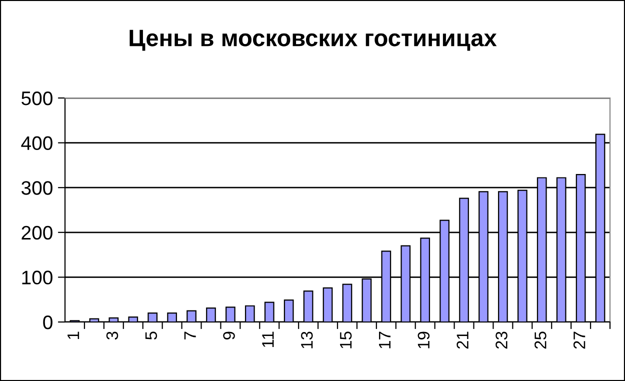  What do you see at coordinates (502, 340) in the screenshot?
I see `x-tick-label: 23` at bounding box center [502, 340].